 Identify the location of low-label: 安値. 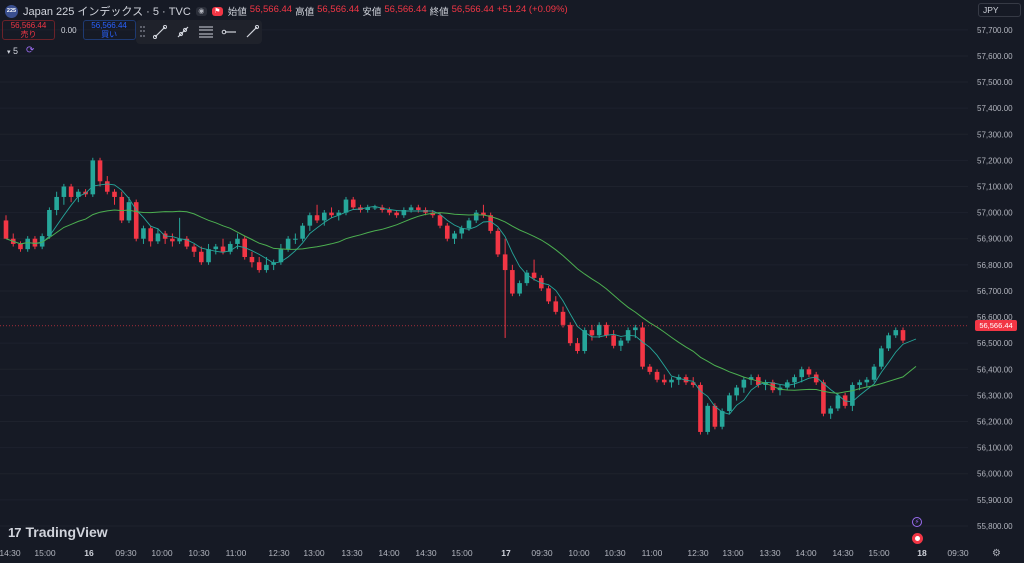
(372, 12).